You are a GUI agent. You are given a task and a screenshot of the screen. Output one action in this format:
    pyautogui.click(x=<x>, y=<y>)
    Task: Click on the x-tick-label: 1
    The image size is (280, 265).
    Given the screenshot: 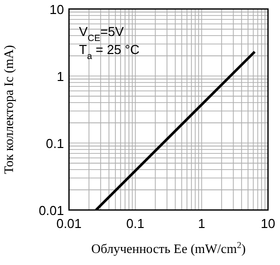 What is the action you would take?
    pyautogui.click(x=202, y=223)
    